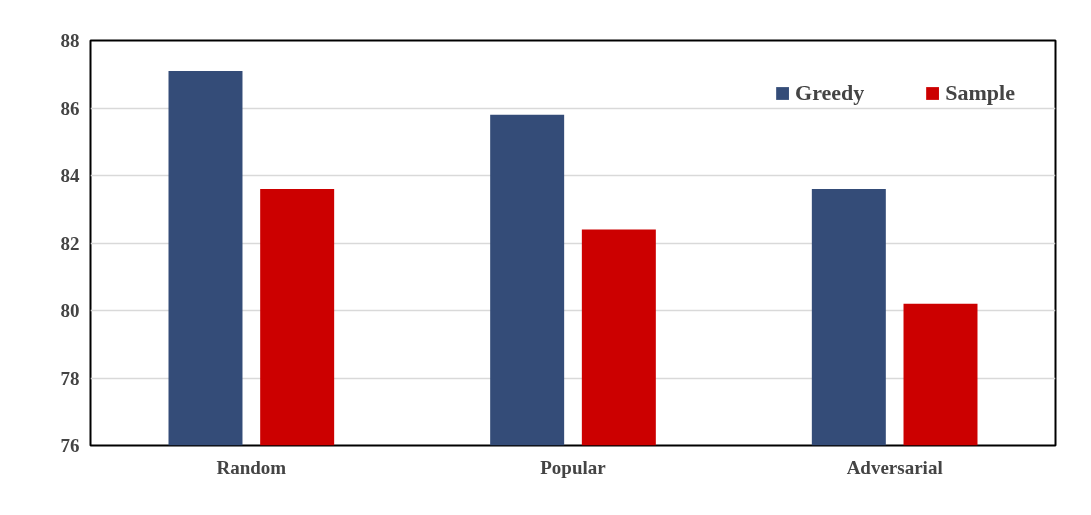  I want to click on y-tick-label: 82, so click(70, 243).